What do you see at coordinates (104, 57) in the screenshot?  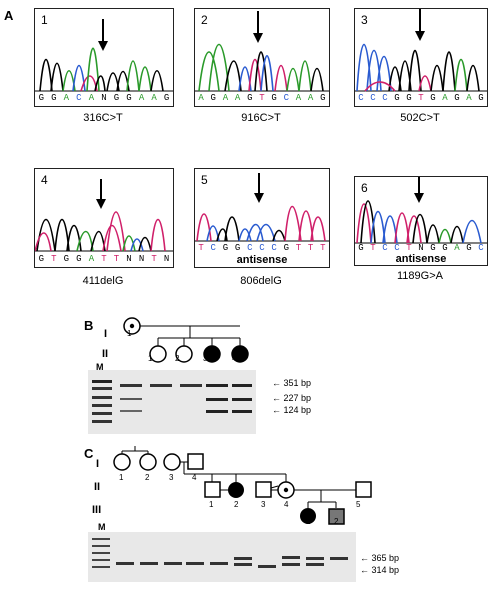 I see `trace-1: 1 G G A C A N G G A A G` at bounding box center [104, 57].